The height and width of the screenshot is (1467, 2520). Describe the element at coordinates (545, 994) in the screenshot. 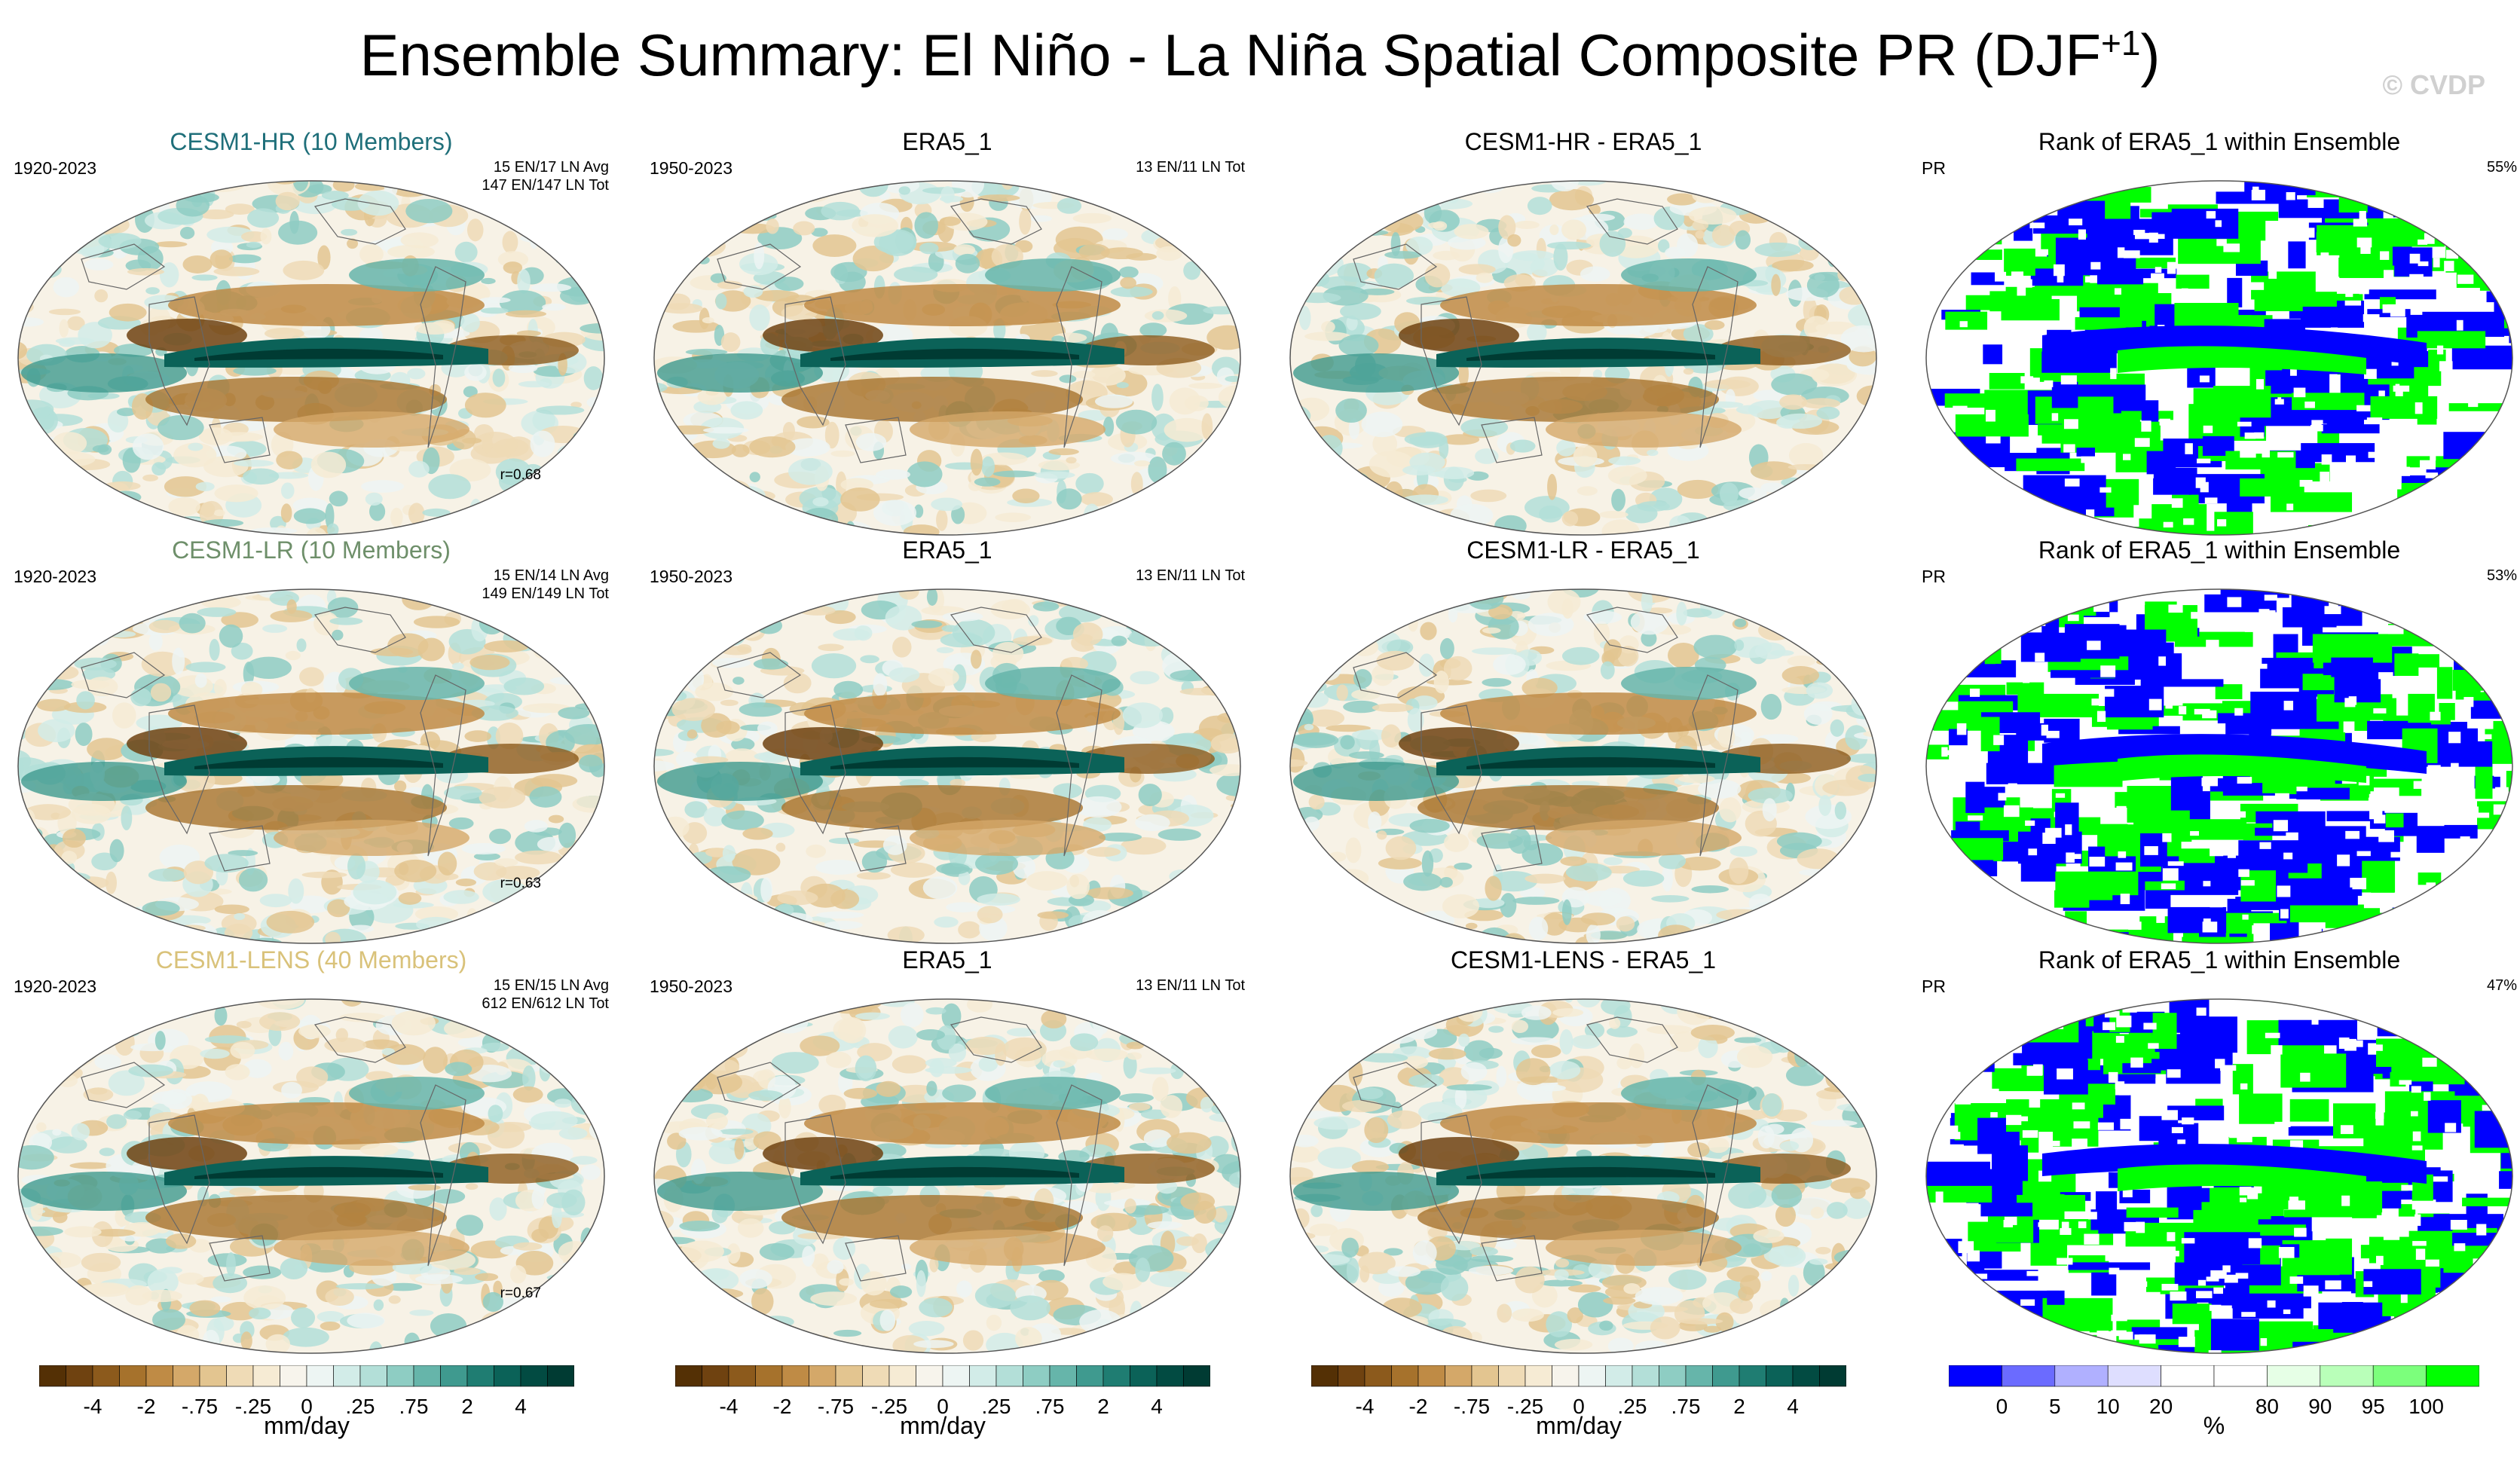

I see `event-count-label: 15 EN/15 LN Avg 612 EN/612 LN Tot` at that location.